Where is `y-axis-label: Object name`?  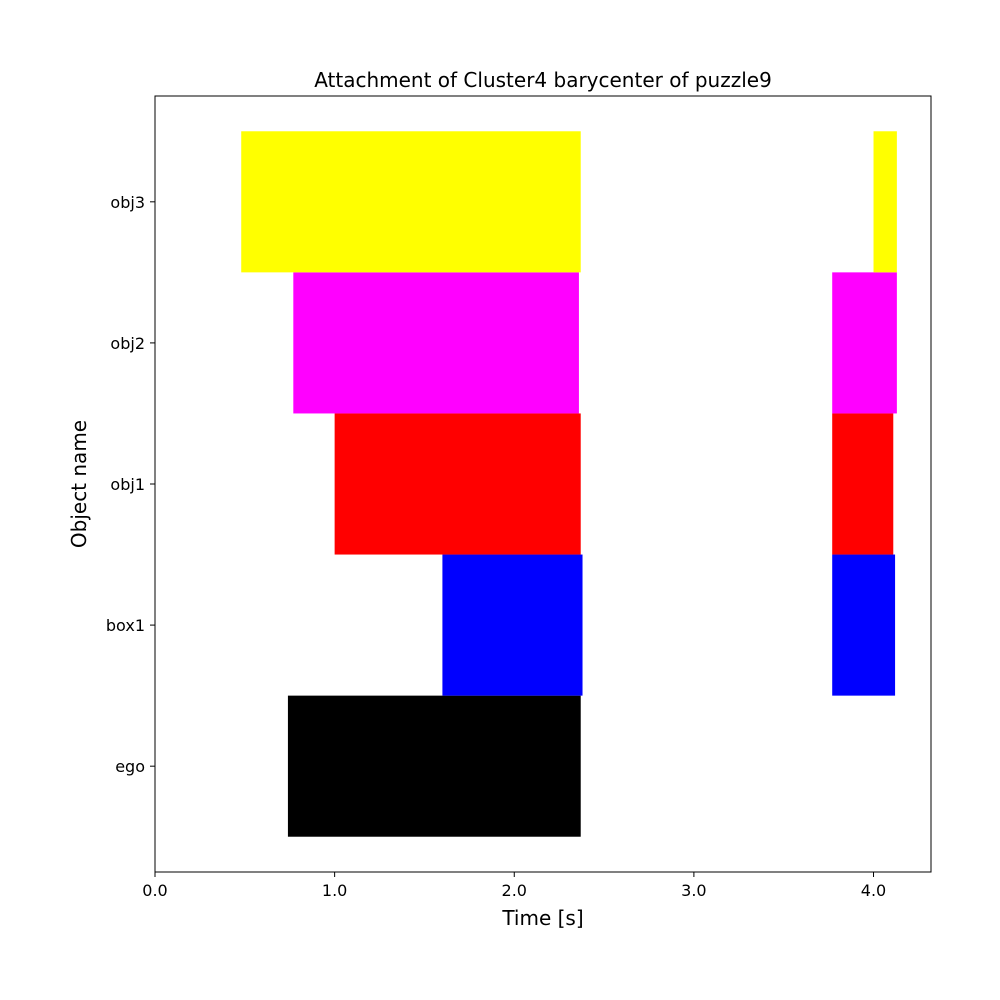
y-axis-label: Object name is located at coordinates (79, 484).